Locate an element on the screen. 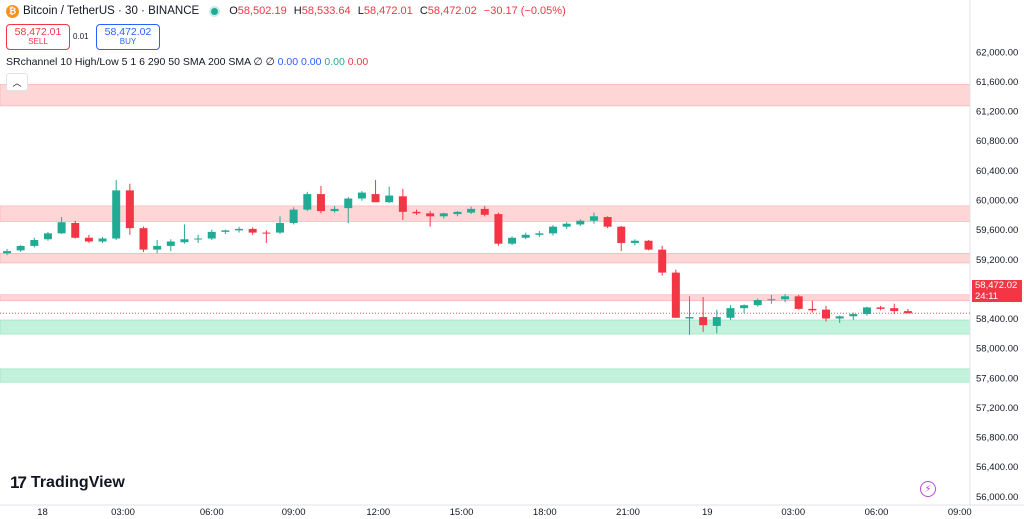 This screenshot has height=519, width=1024. x-tick-label: 06:00 is located at coordinates (877, 512).